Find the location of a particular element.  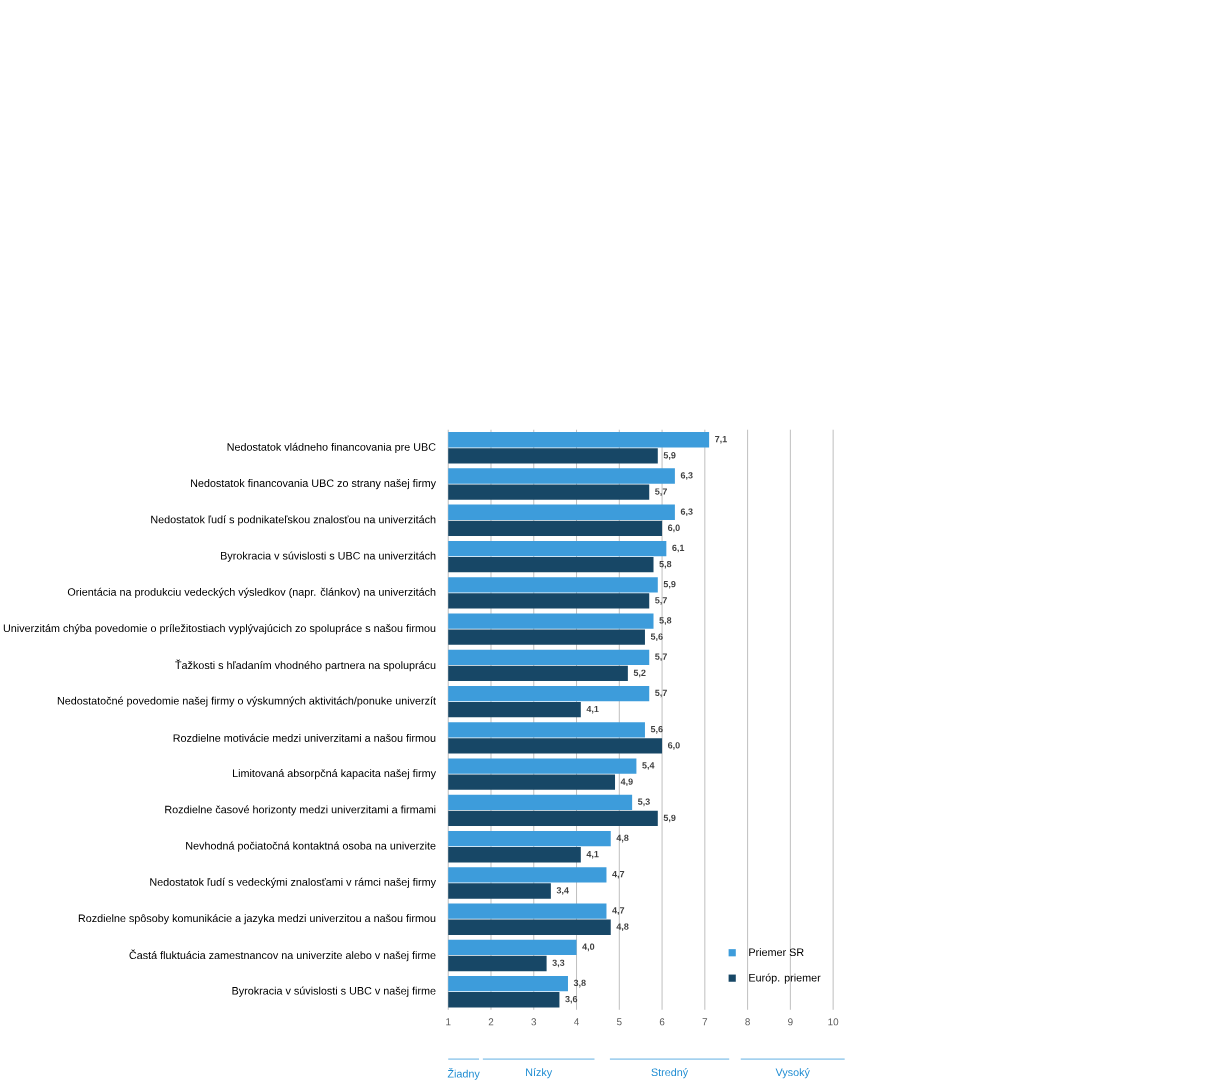

y-tick-label: Rozdielne časové horizonty medzi univerzitami a firmami is located at coordinates (300, 810).